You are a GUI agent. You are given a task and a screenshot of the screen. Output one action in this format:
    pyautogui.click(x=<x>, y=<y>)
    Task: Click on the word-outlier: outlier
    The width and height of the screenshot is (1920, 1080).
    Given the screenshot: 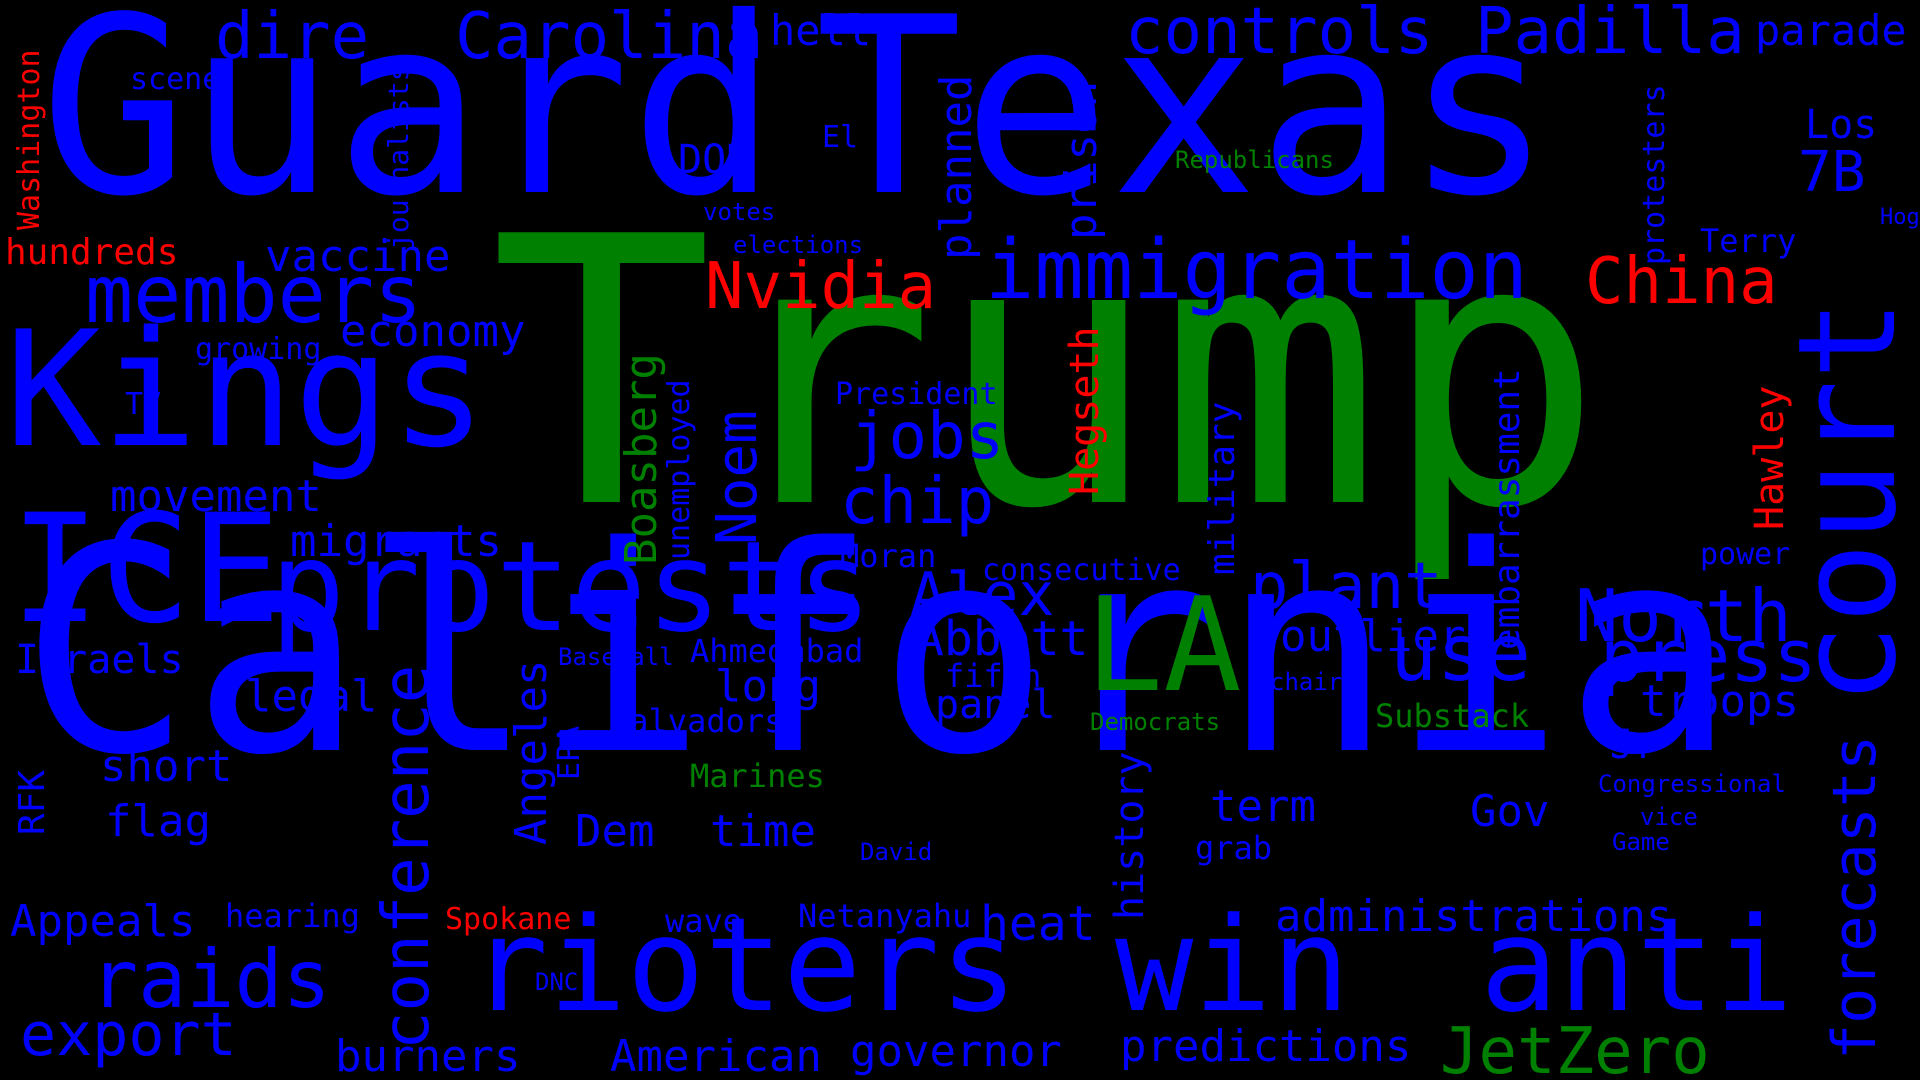 What is the action you would take?
    pyautogui.click(x=1373, y=636)
    